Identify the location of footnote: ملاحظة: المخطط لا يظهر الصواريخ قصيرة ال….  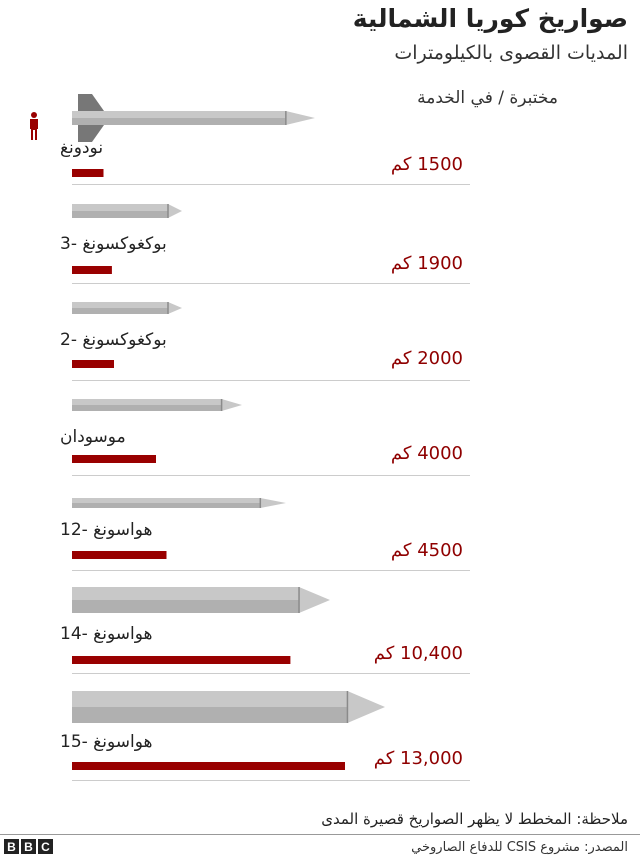
(474, 819).